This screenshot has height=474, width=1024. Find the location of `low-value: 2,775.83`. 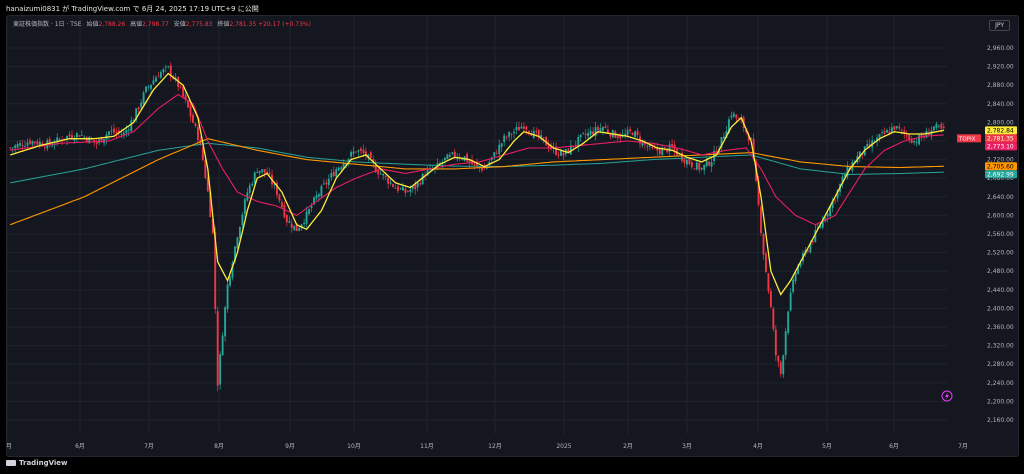

low-value: 2,775.83 is located at coordinates (199, 24).